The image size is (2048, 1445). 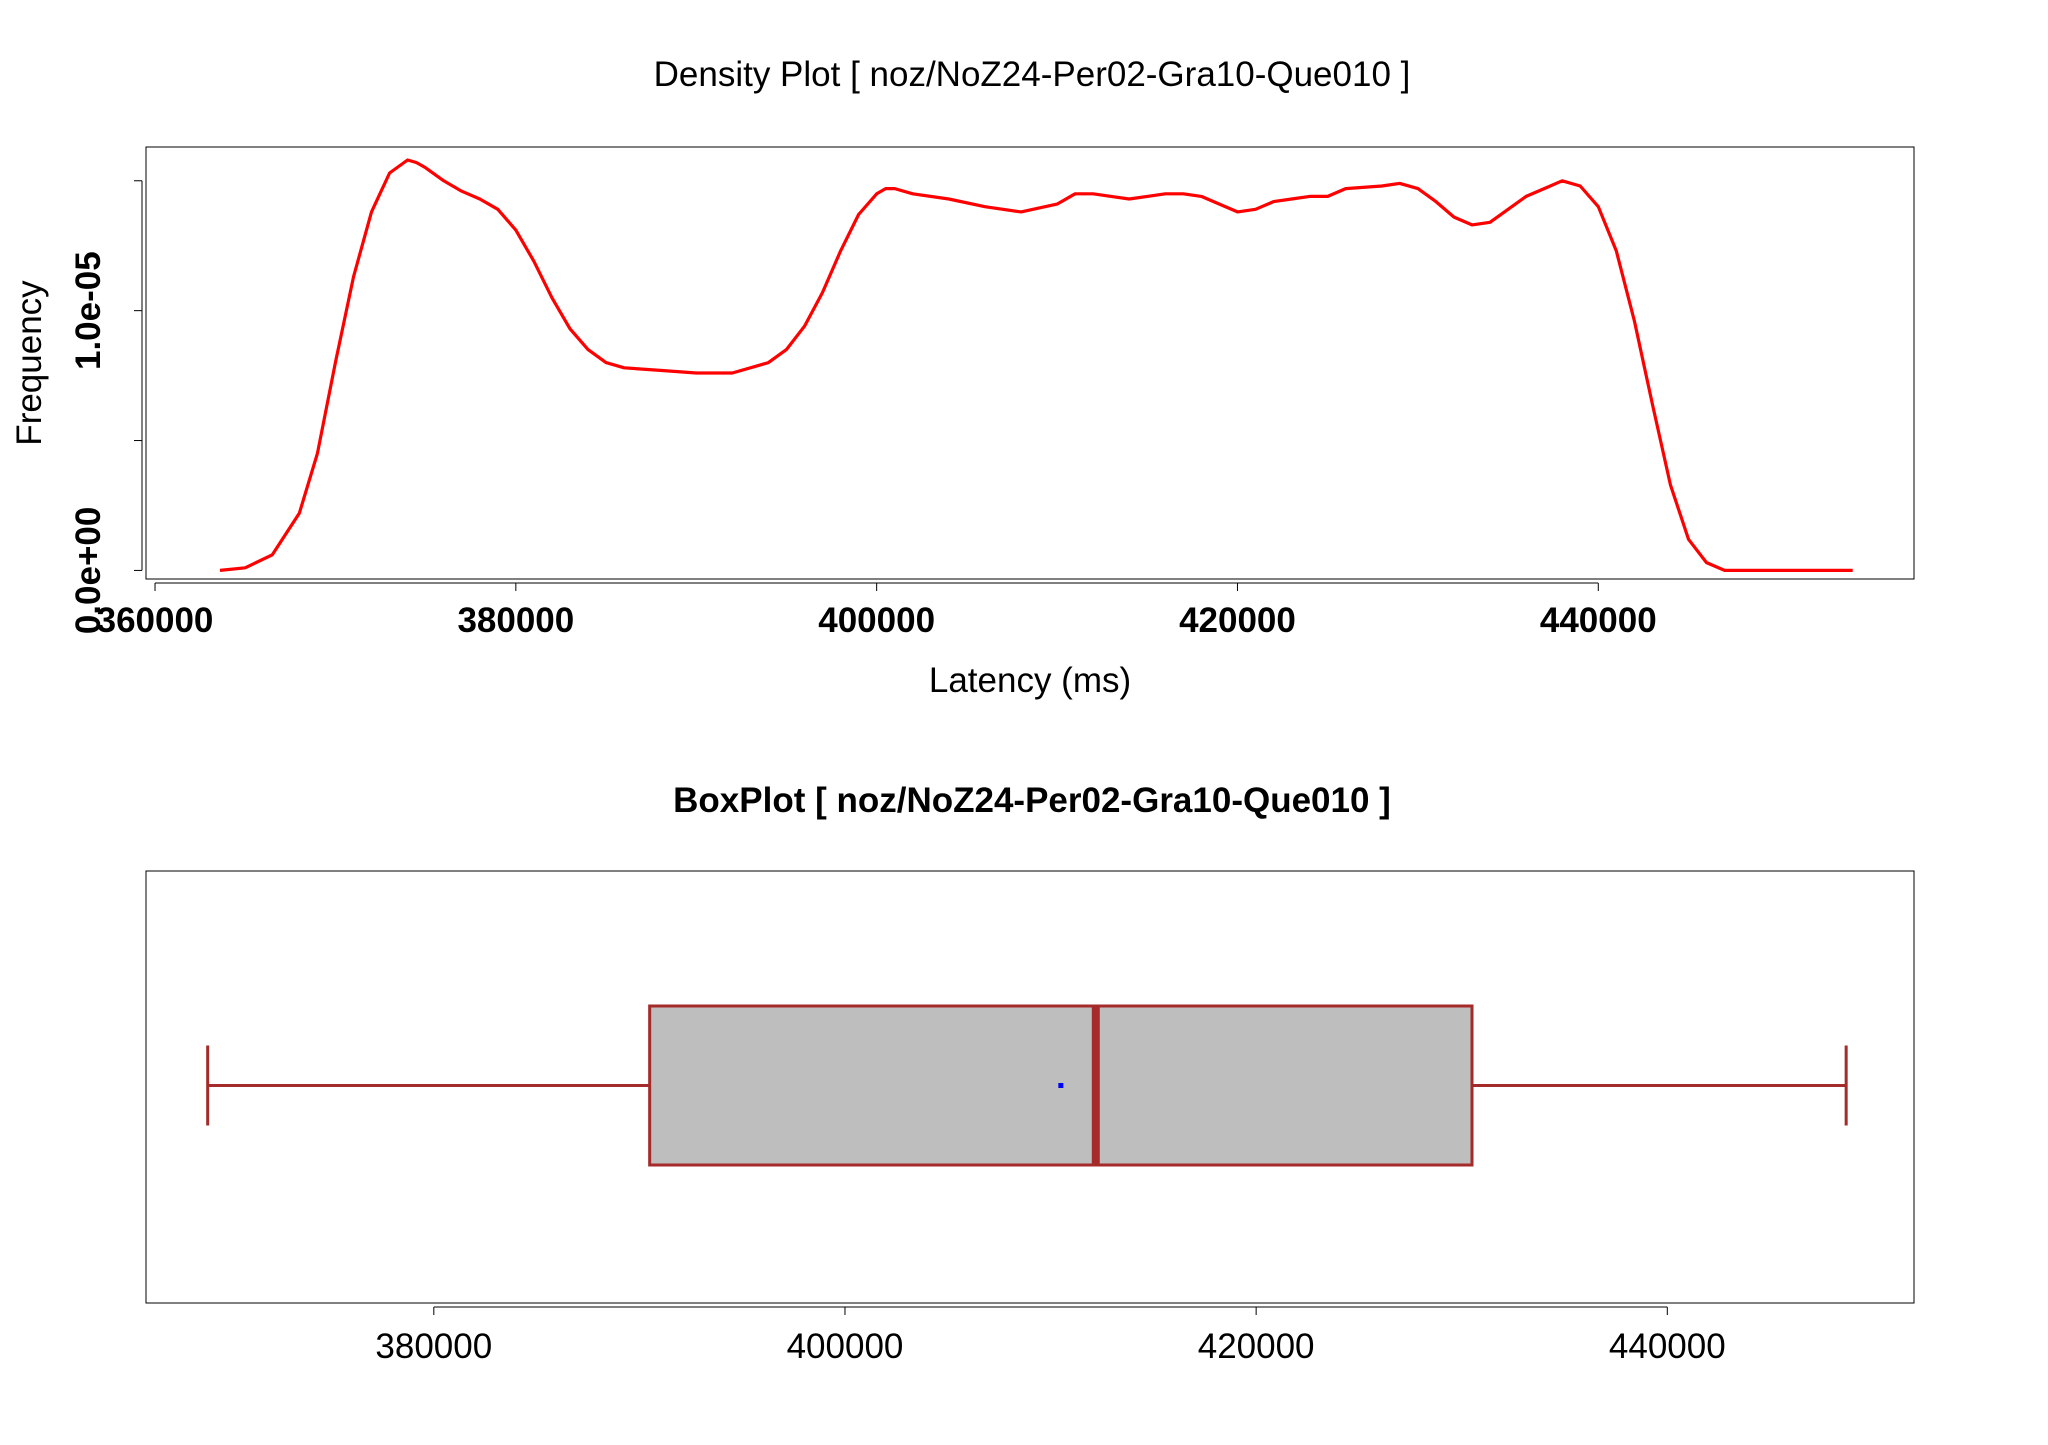 I want to click on density-x-tick-label: 400000, so click(x=876, y=620).